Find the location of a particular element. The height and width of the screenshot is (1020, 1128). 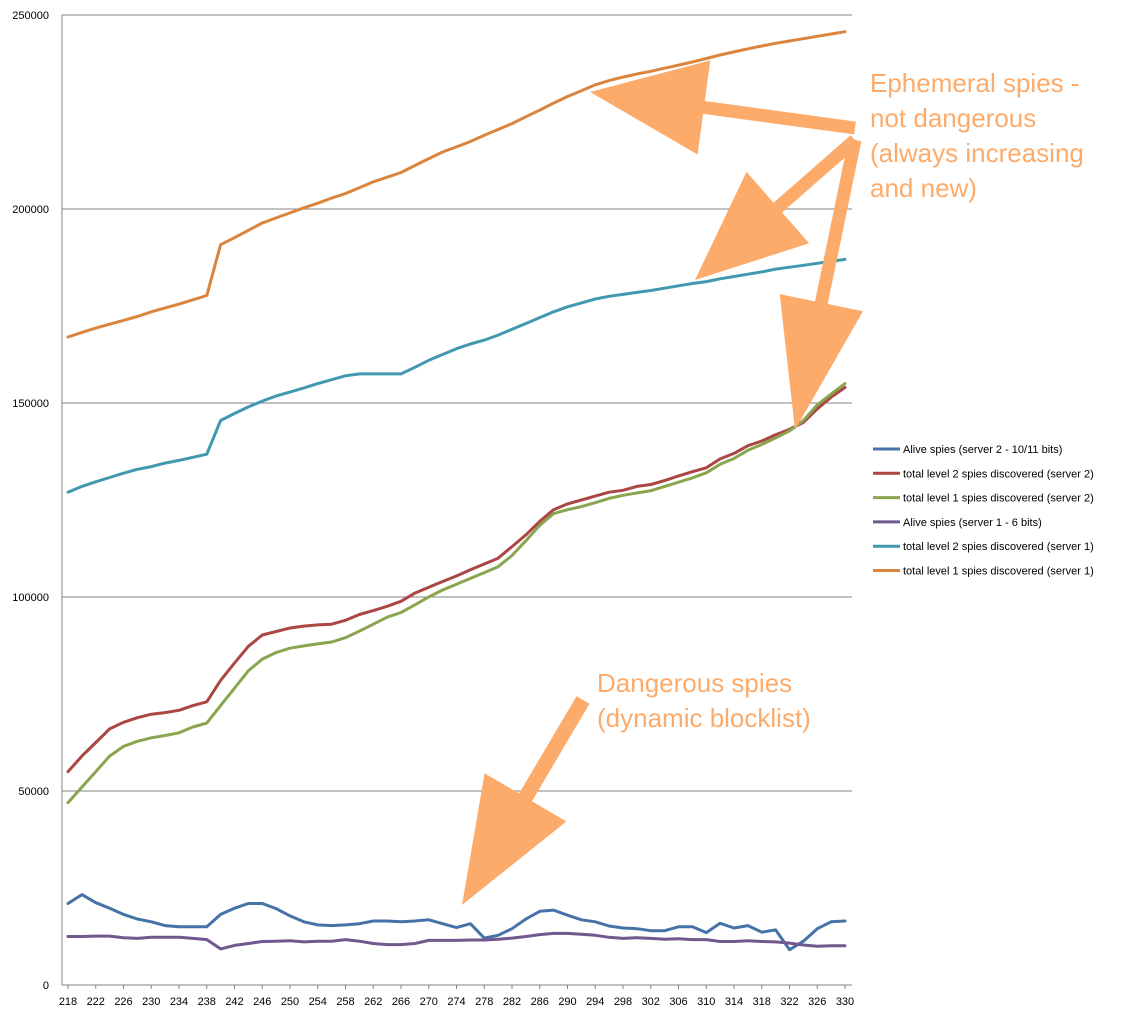

x-tick-label: 222 is located at coordinates (96, 1002).